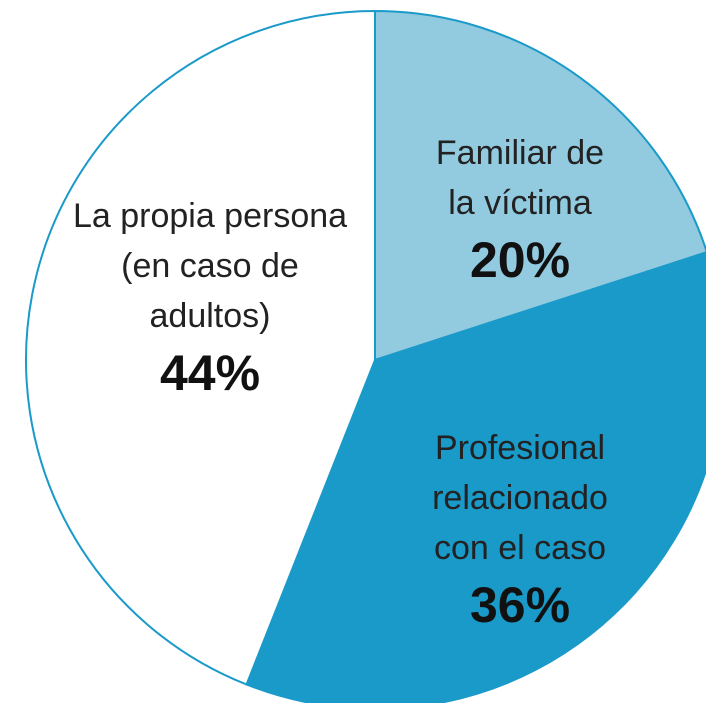  I want to click on category-label: Profesional relacionado con el caso, so click(520, 498).